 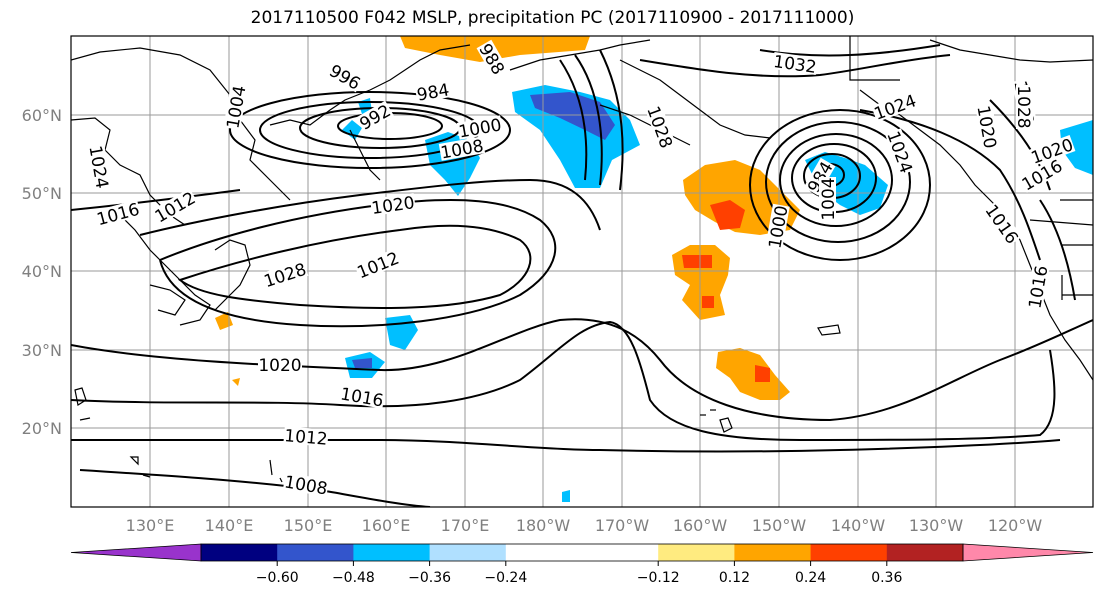 I want to click on colorbar-tick-label: −0.12, so click(x=658, y=578).